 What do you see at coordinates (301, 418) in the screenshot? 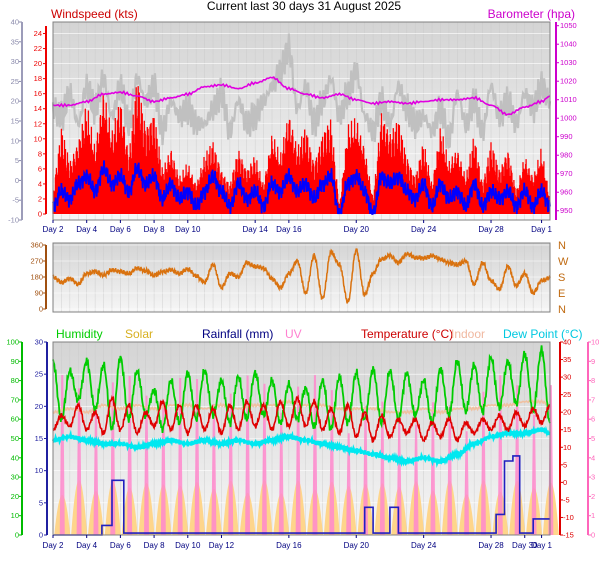
I see `temperature-line` at bounding box center [301, 418].